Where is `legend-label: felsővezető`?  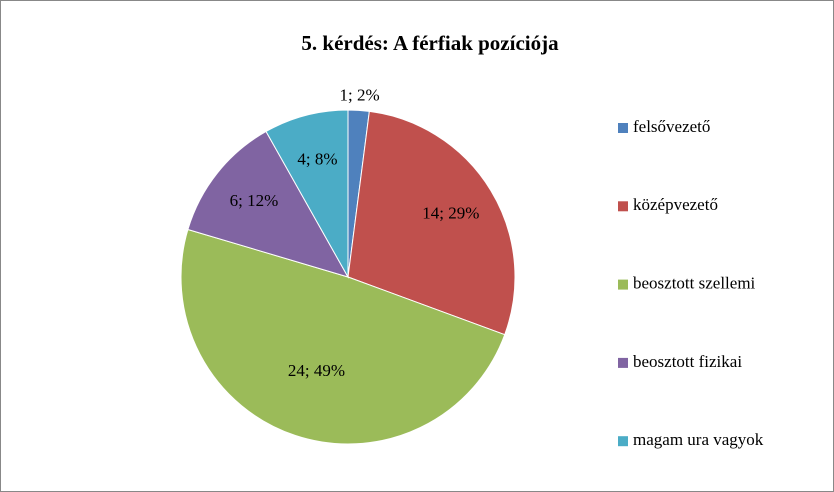 legend-label: felsővezető is located at coordinates (671, 126).